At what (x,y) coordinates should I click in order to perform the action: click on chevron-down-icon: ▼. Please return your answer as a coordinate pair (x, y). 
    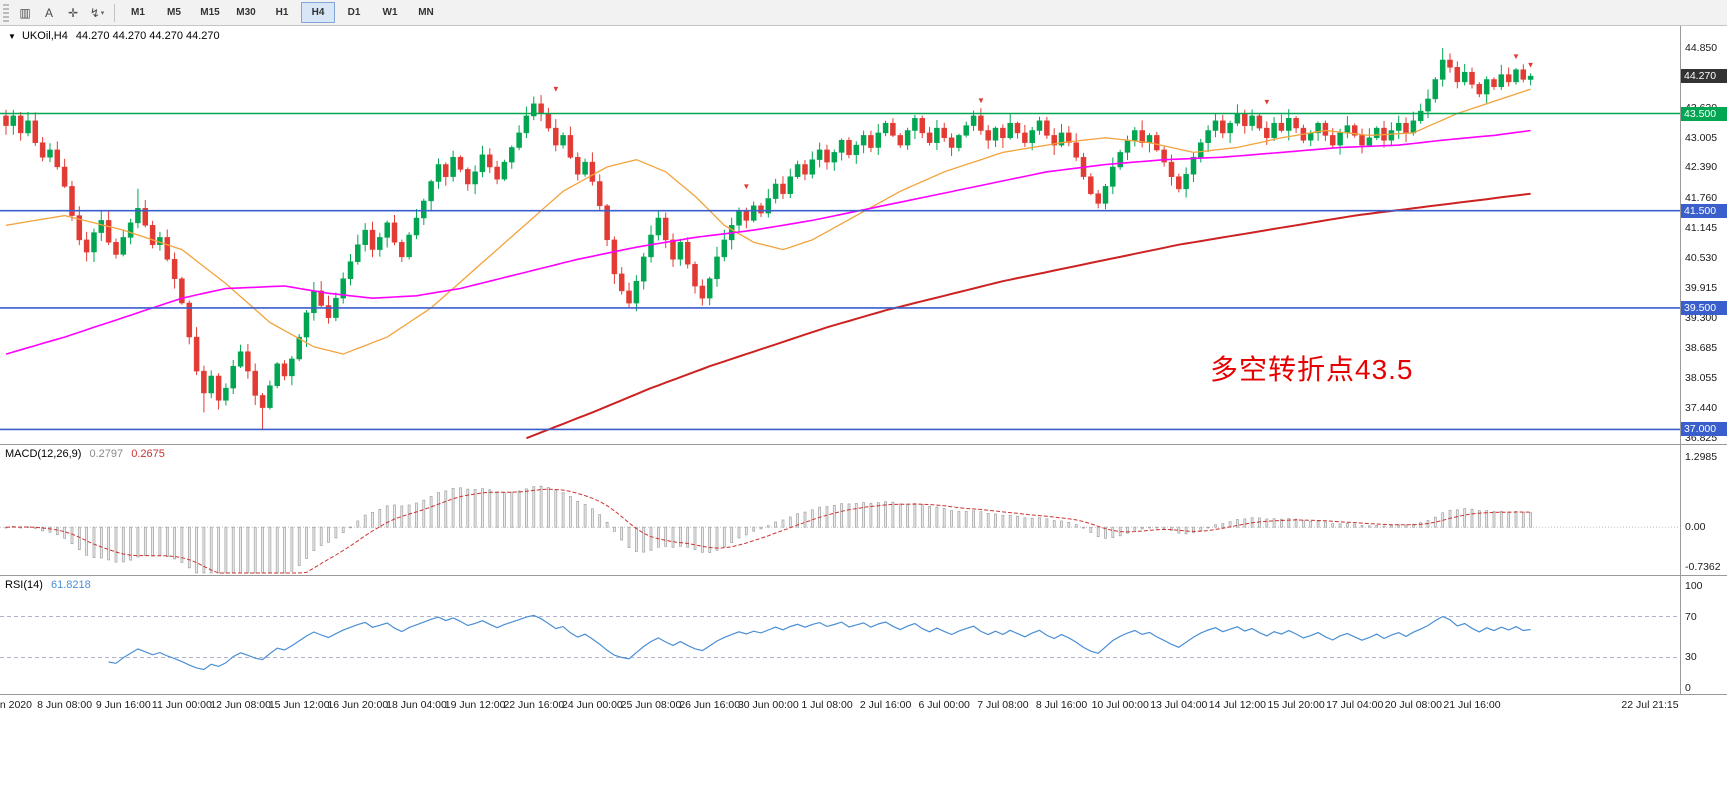
    Looking at the image, I should click on (12, 36).